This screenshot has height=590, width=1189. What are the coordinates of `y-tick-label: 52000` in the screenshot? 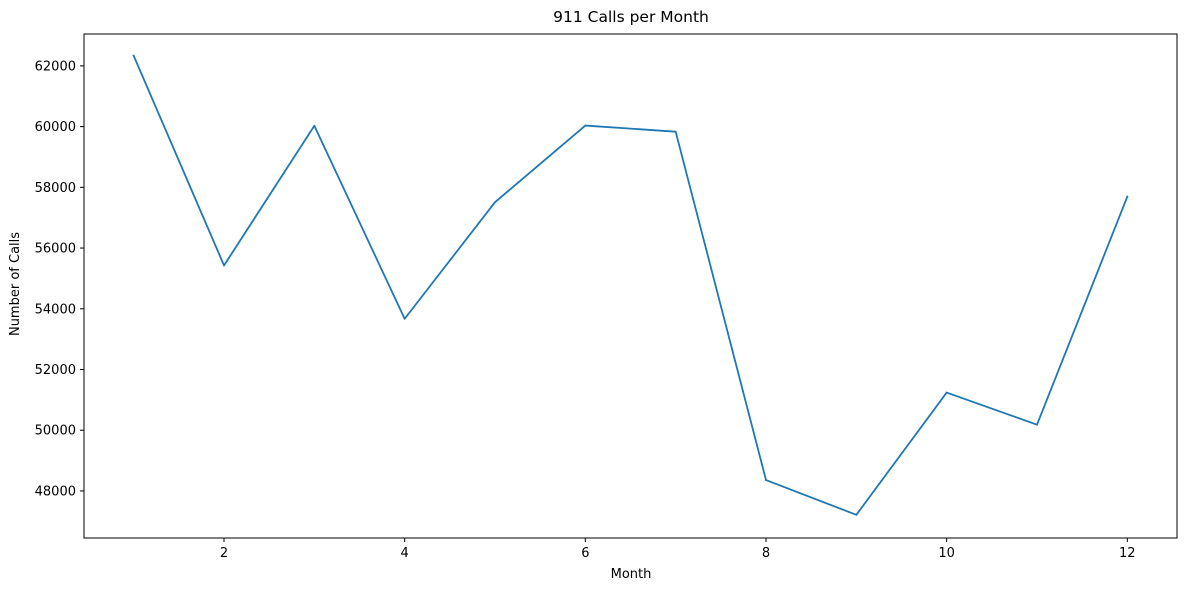 It's located at (55, 370).